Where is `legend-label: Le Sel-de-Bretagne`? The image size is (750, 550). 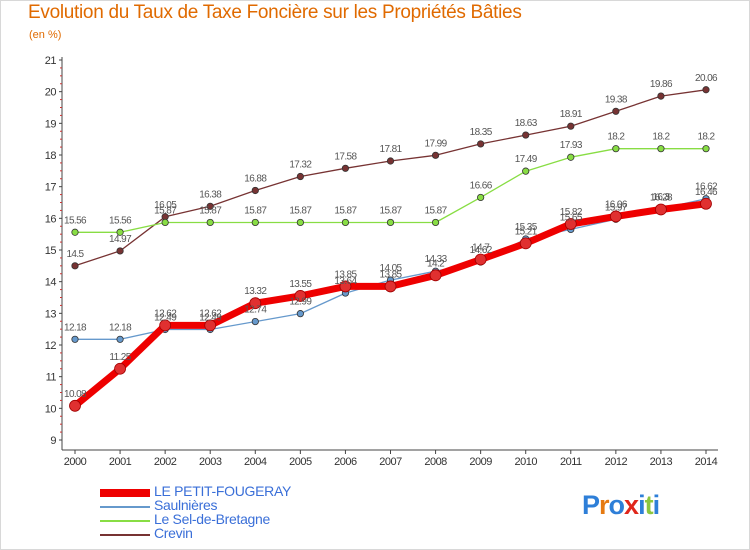 legend-label: Le Sel-de-Bretagne is located at coordinates (212, 519).